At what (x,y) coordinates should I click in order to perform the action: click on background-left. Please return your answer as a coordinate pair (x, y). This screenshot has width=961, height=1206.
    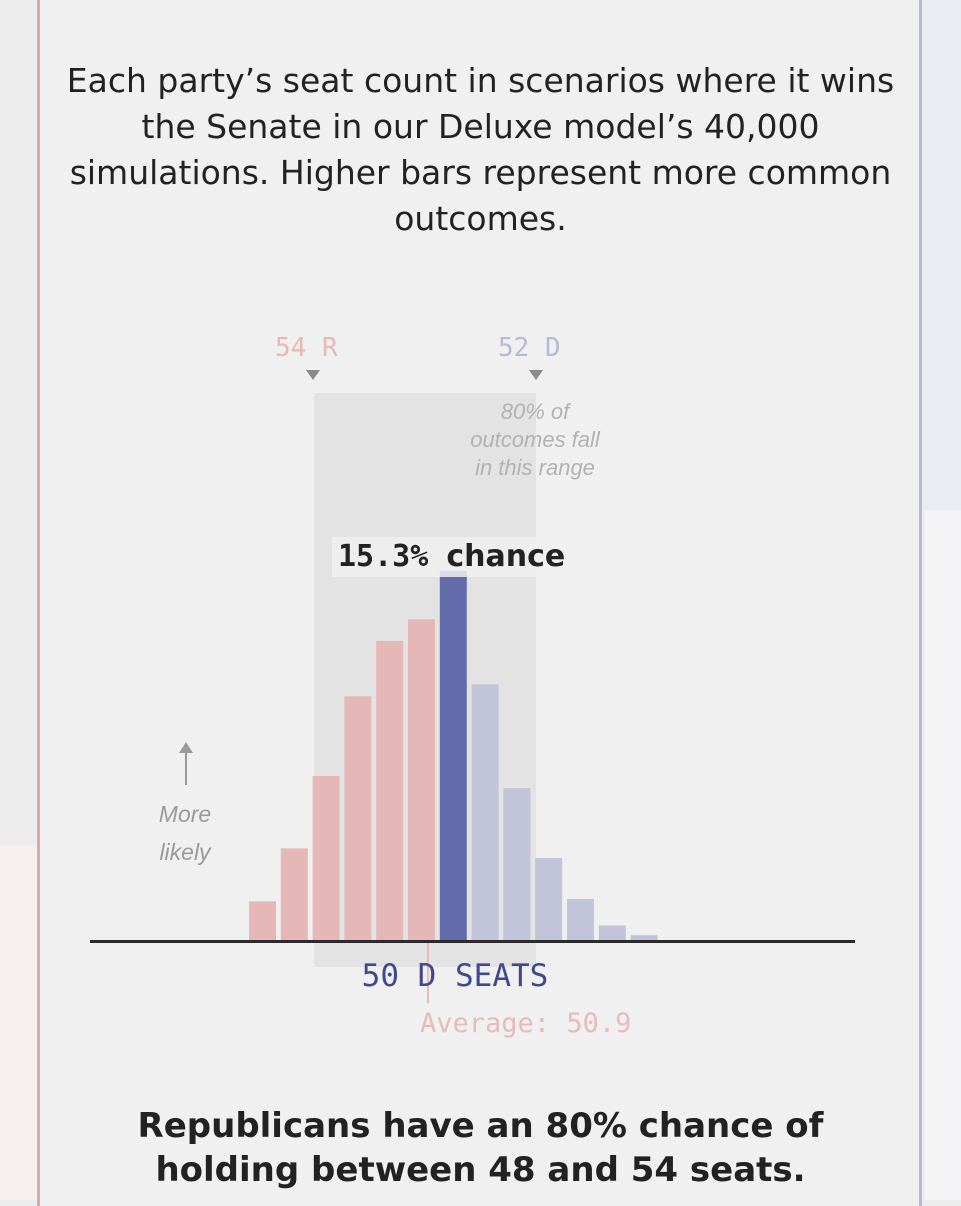
    Looking at the image, I should click on (18, 422).